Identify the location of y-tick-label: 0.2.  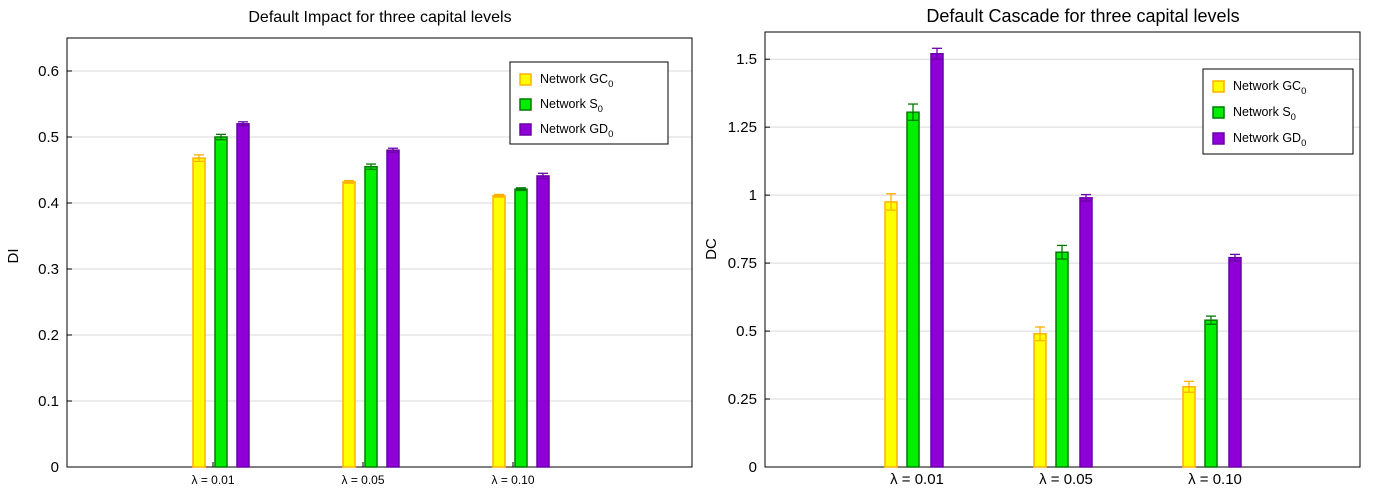
(48, 335).